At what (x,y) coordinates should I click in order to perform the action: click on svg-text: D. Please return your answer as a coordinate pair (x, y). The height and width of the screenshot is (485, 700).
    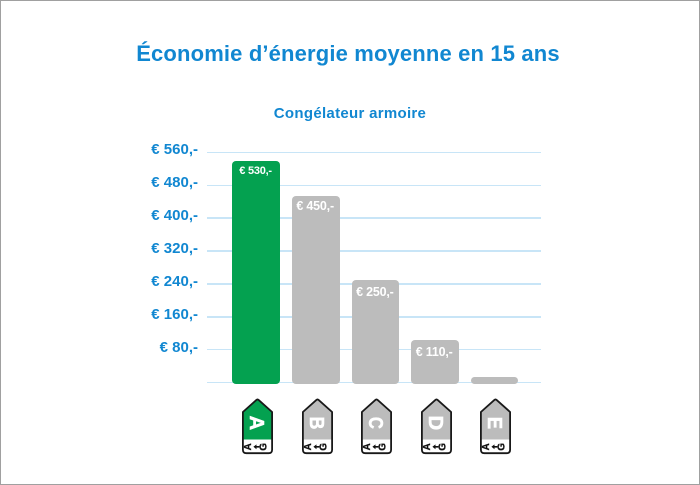
    Looking at the image, I should click on (434, 422).